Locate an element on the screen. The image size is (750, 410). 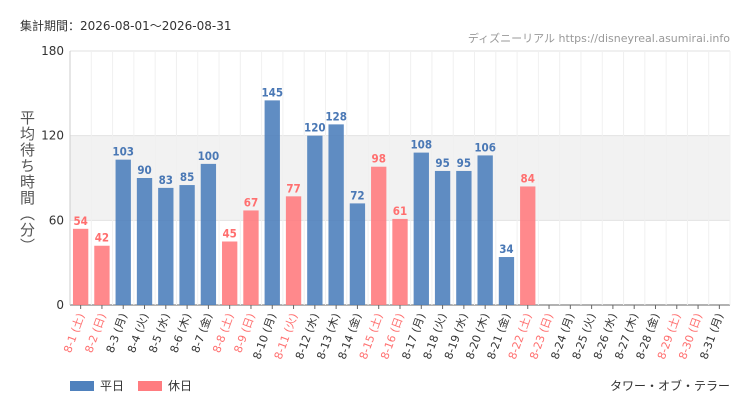
bar-8-5 (水) is located at coordinates (166, 246).